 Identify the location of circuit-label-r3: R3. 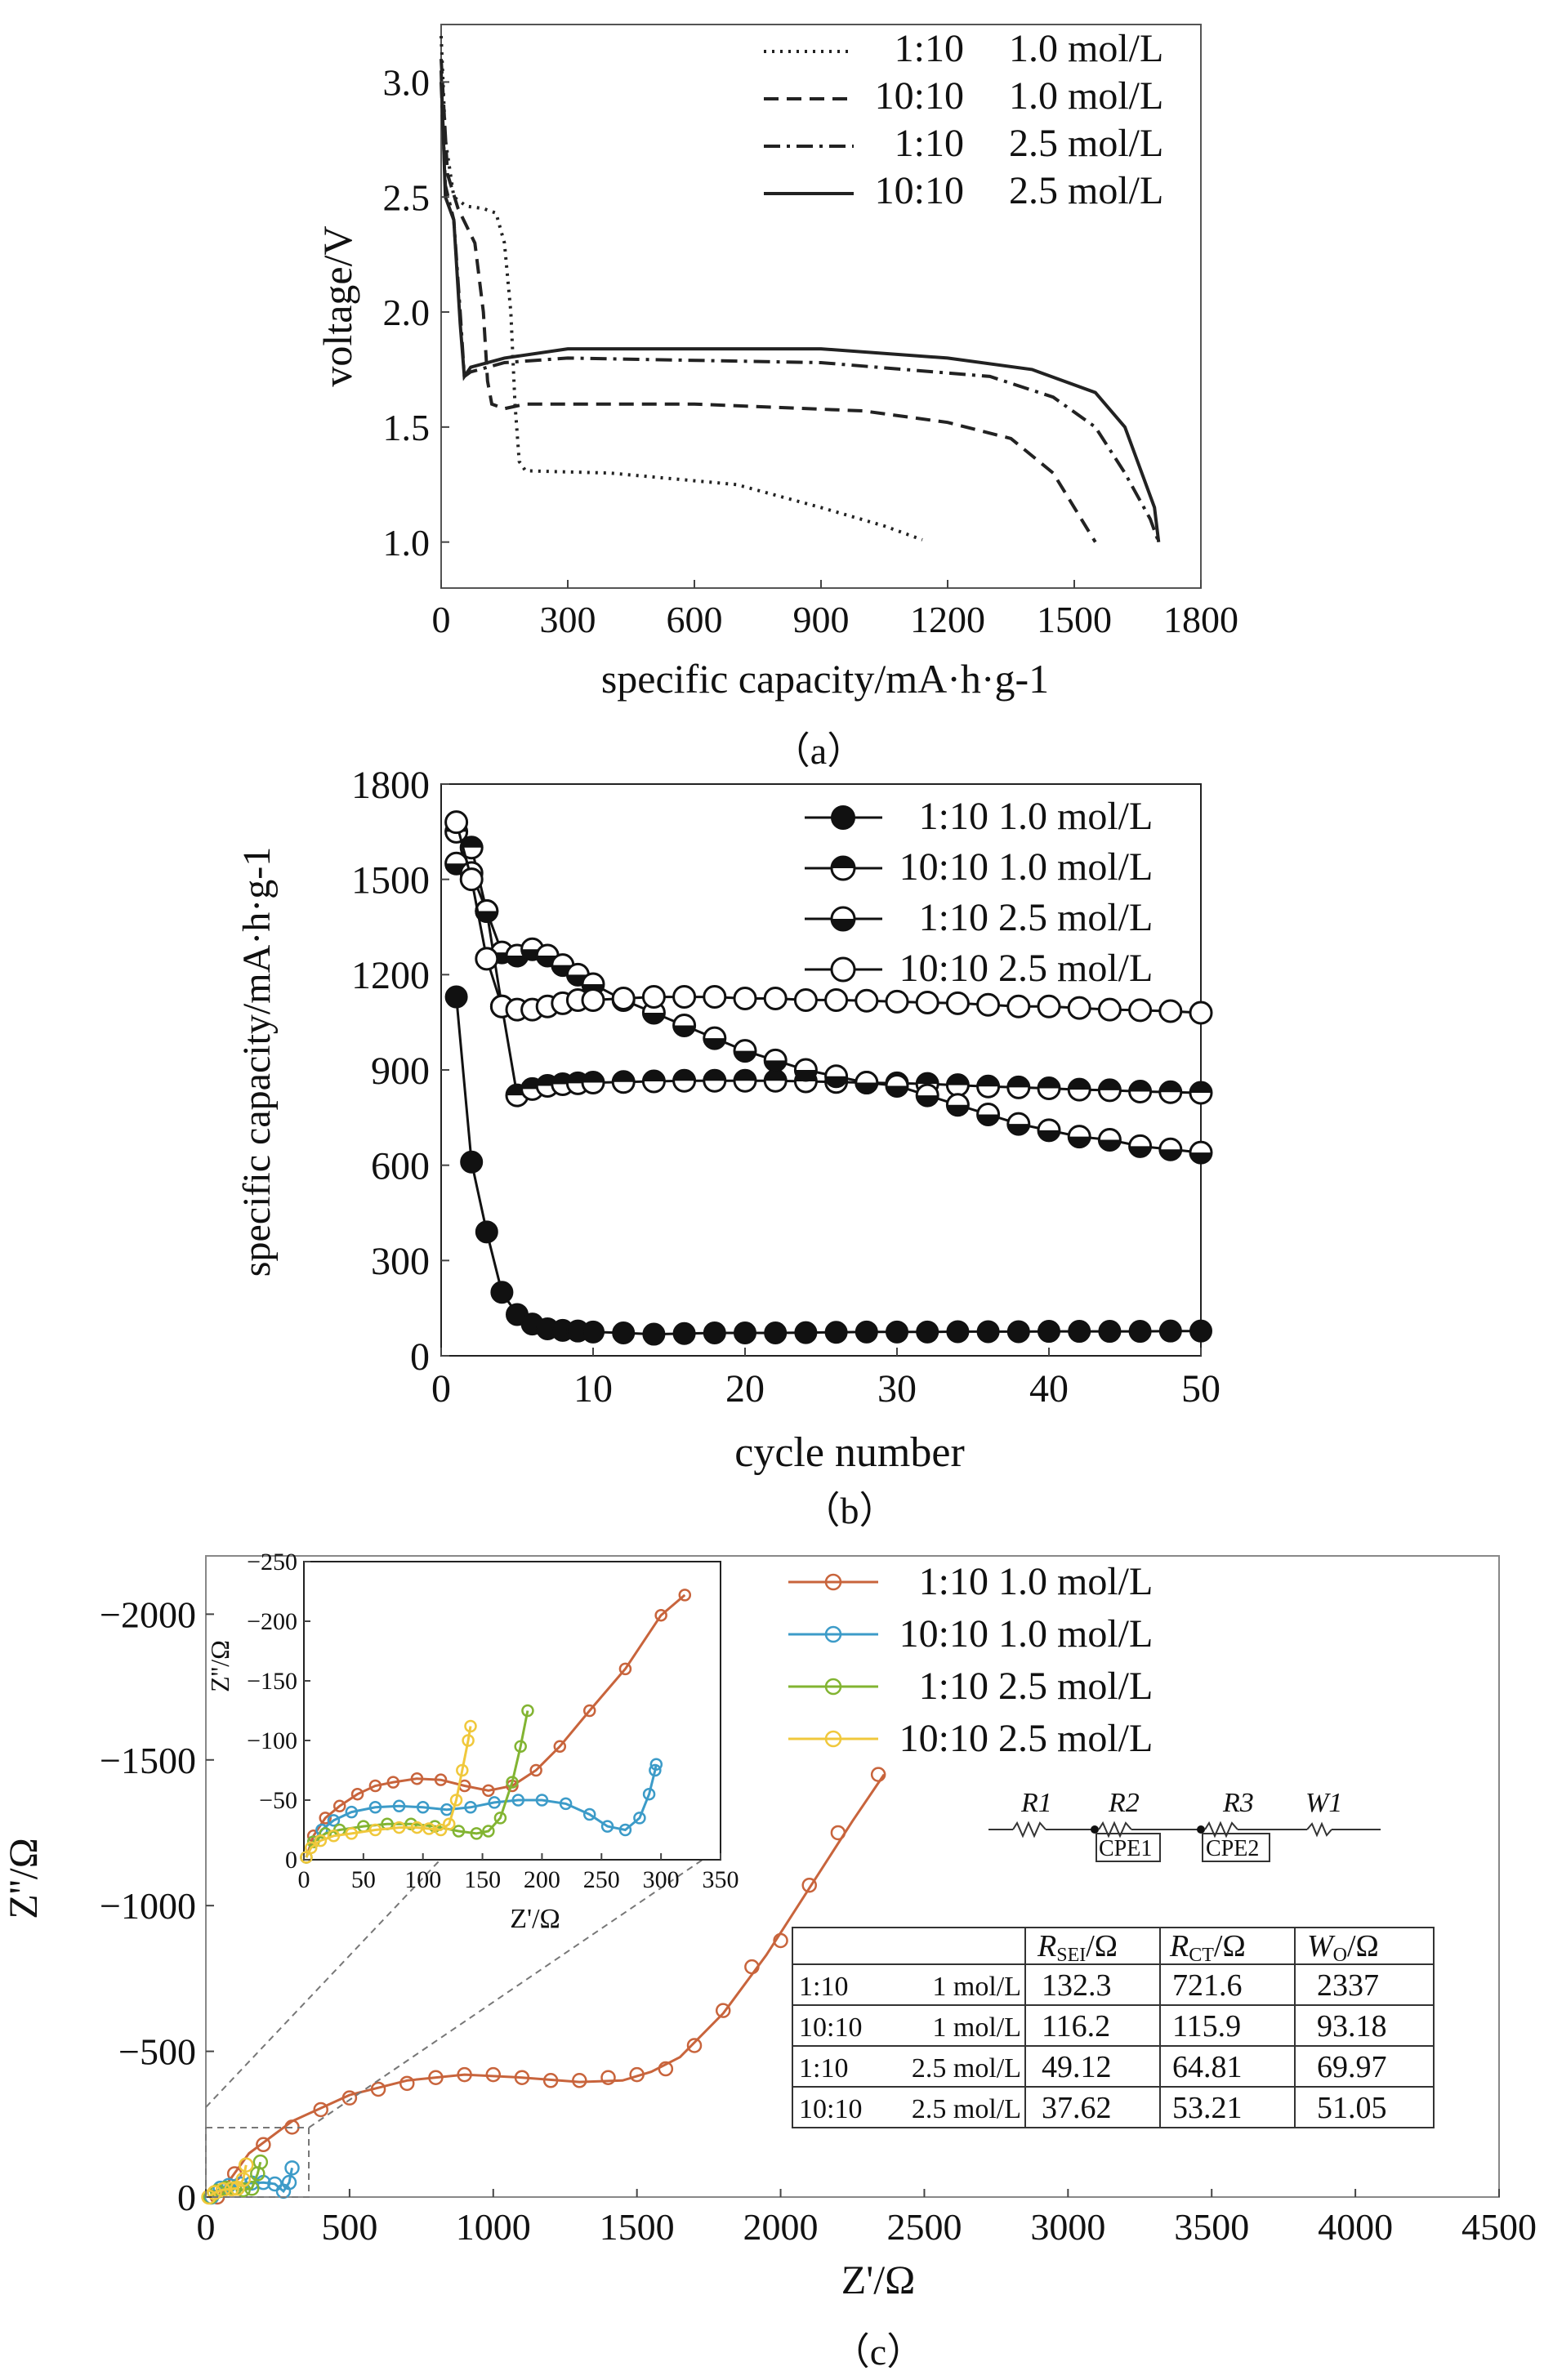
(1238, 1803).